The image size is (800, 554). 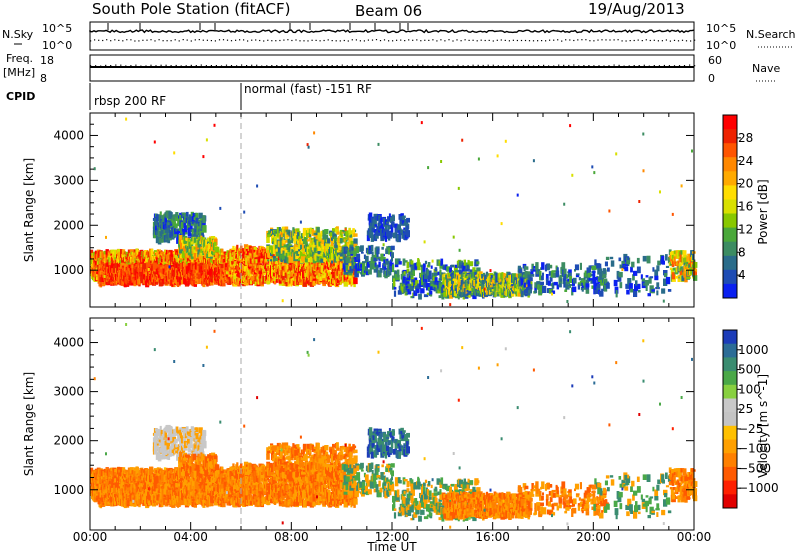 I want to click on nsky-trace, so click(x=392, y=31).